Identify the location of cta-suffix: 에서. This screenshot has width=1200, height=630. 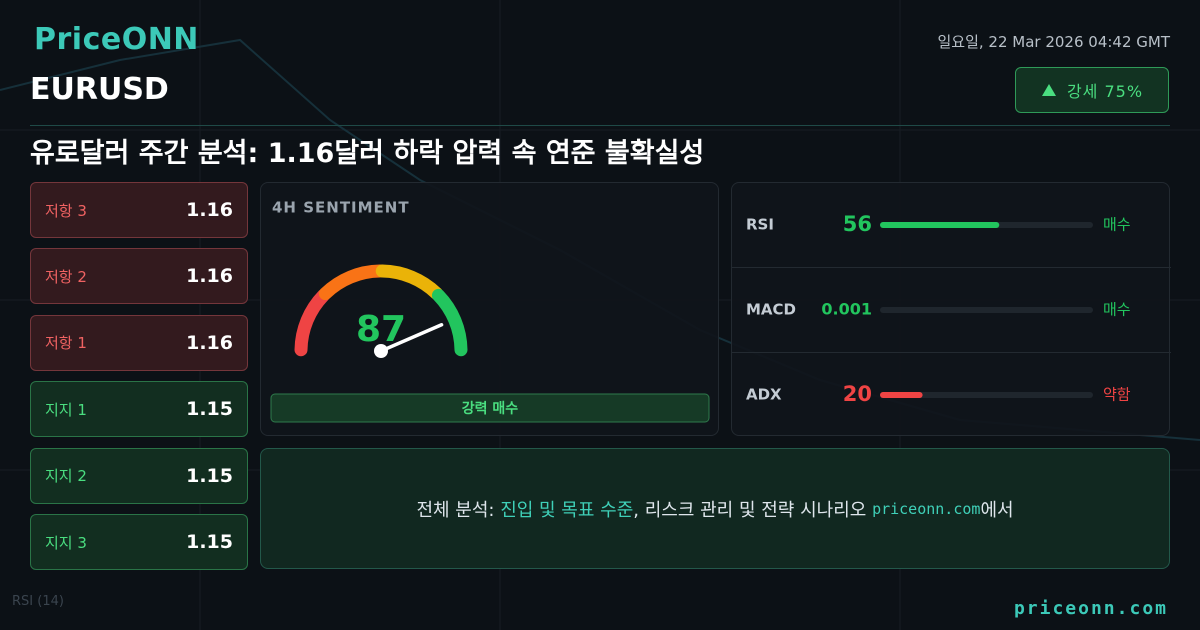
(997, 510).